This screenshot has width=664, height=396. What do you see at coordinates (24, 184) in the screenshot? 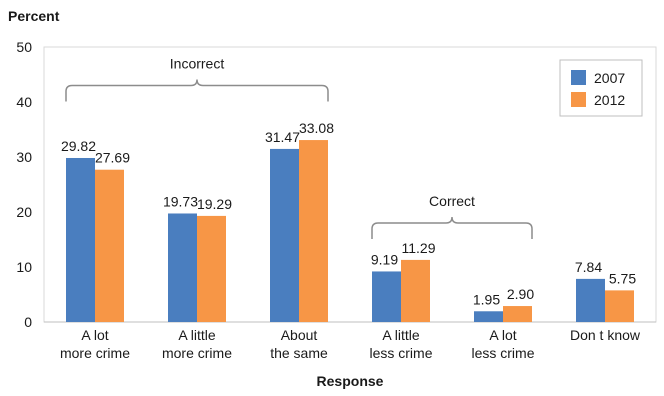
I see `y-axis-ticks: 0 10 20 30 40 50` at bounding box center [24, 184].